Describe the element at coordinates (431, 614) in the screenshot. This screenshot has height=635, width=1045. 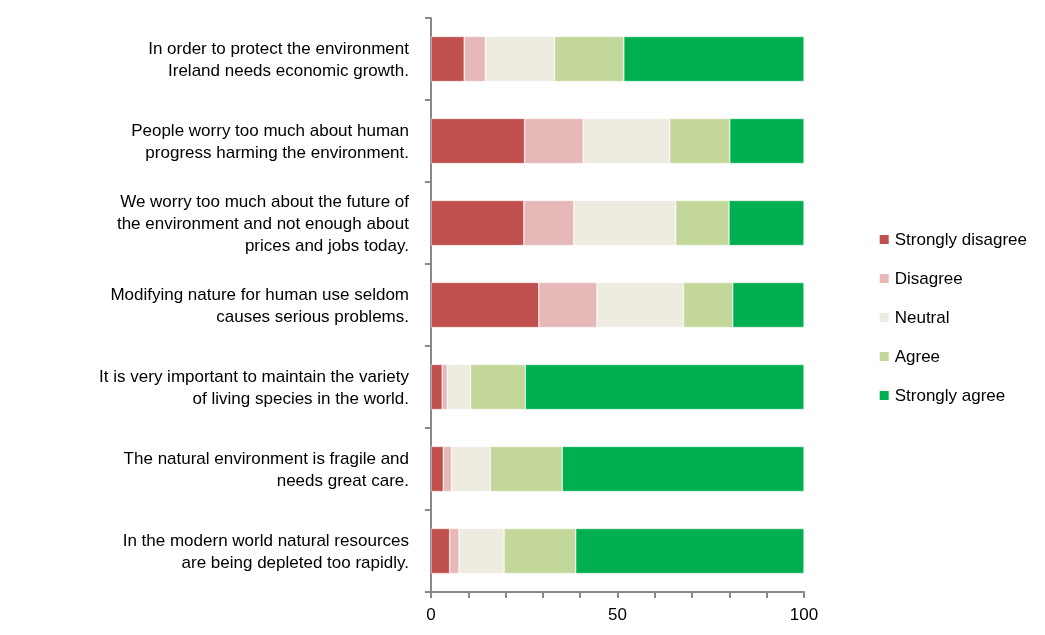
I see `x-tick-label: 0` at that location.